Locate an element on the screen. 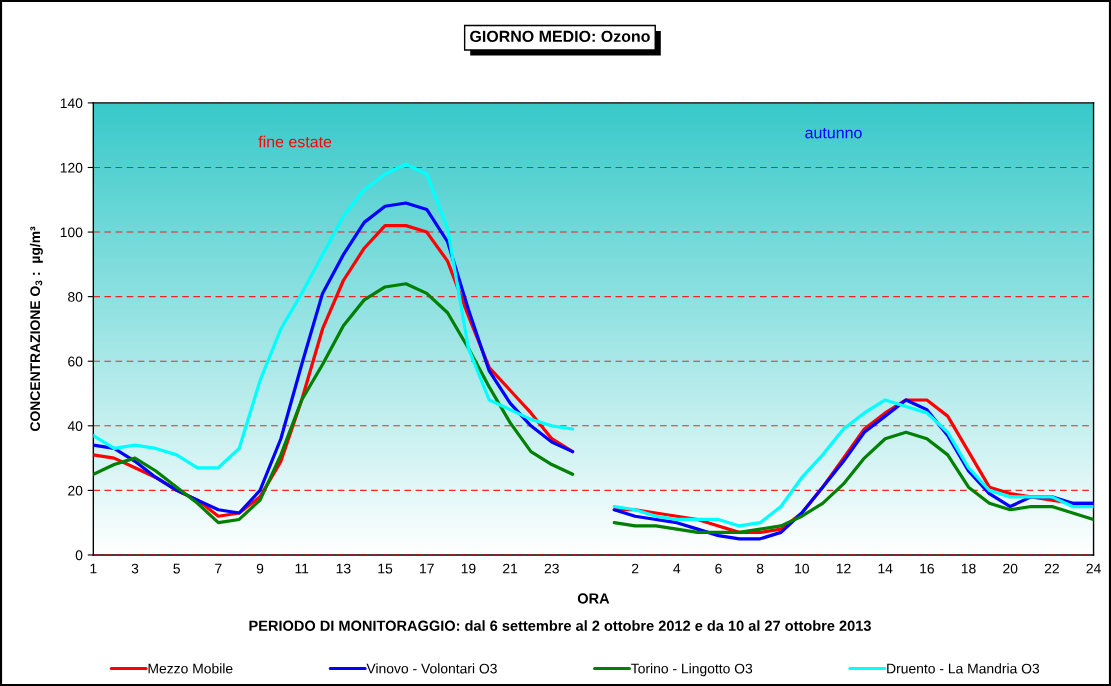 This screenshot has width=1111, height=686. y-tick-label: 120 is located at coordinates (71, 167).